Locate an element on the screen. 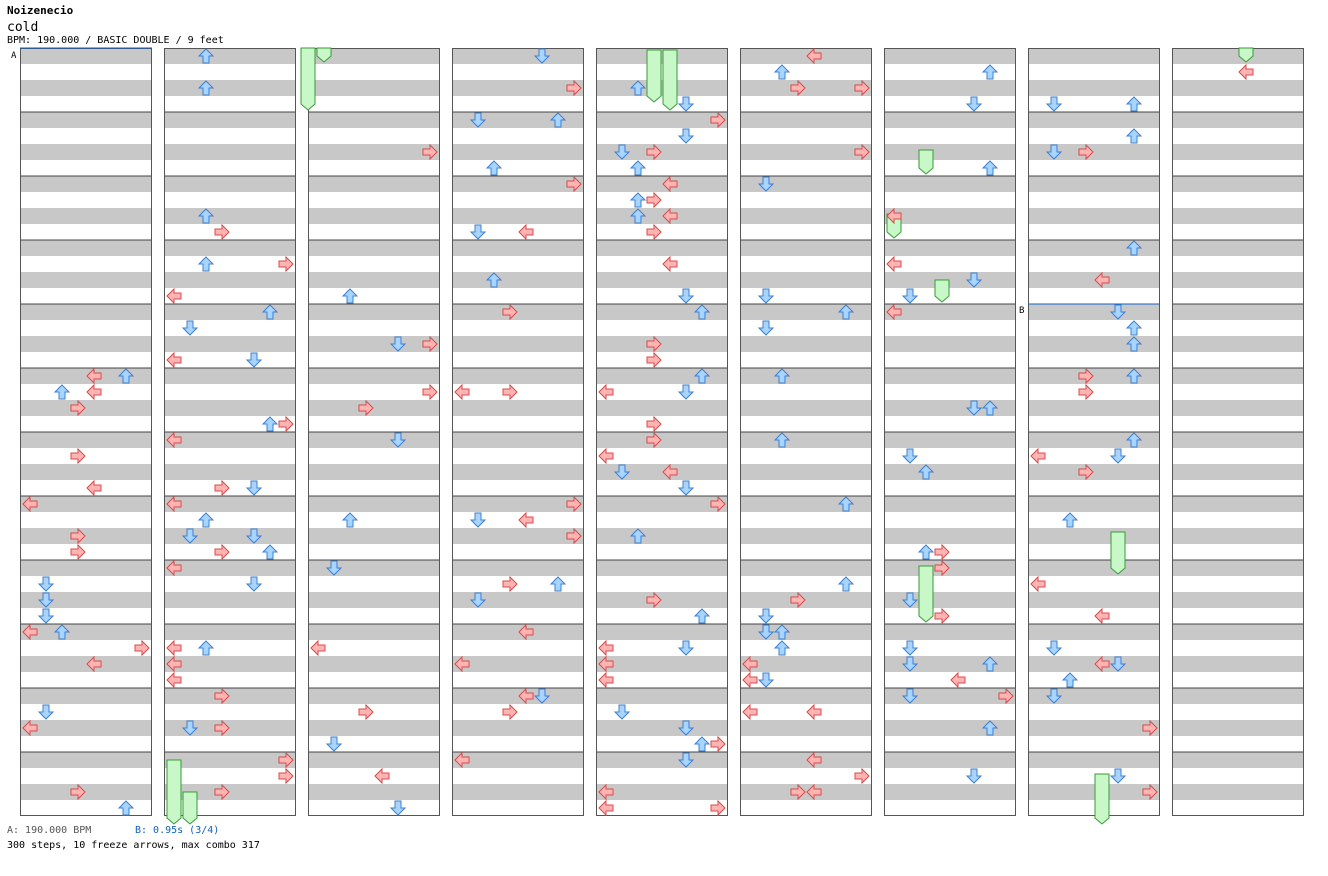  bpm-legend: A: 190.000 BPM is located at coordinates (49, 830).